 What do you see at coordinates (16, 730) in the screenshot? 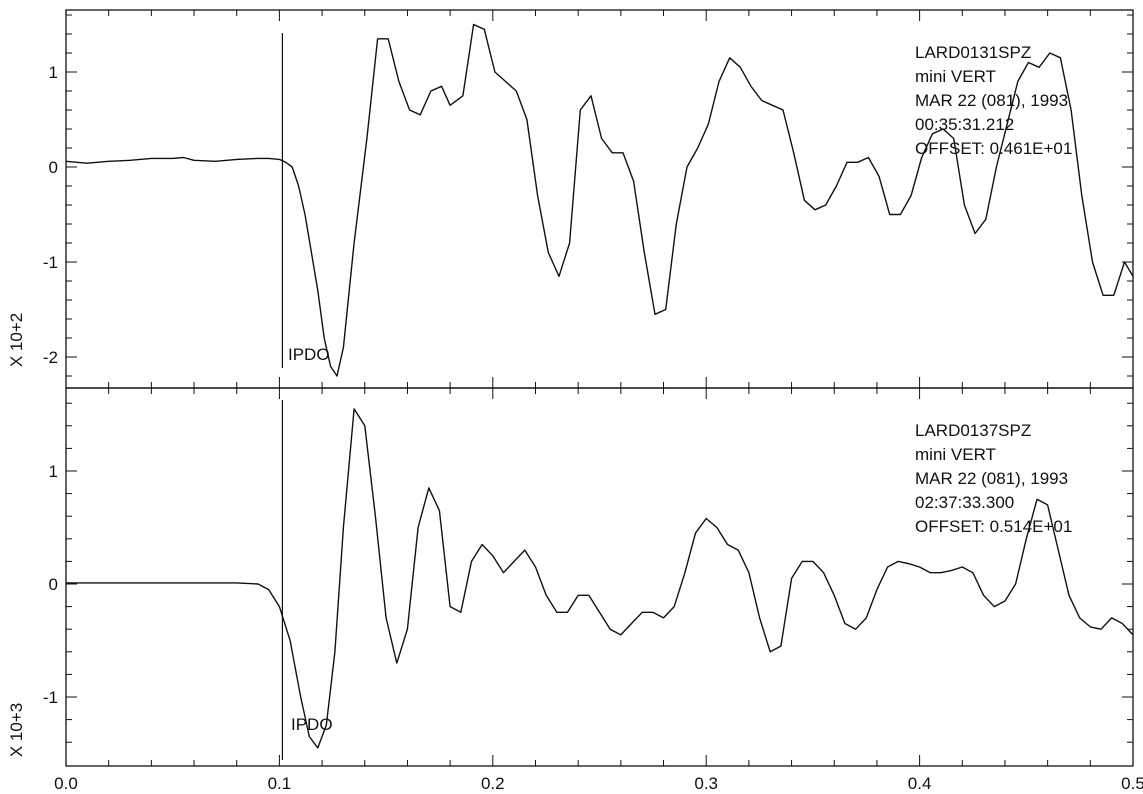
I see `y-axis-label: X 10+3` at bounding box center [16, 730].